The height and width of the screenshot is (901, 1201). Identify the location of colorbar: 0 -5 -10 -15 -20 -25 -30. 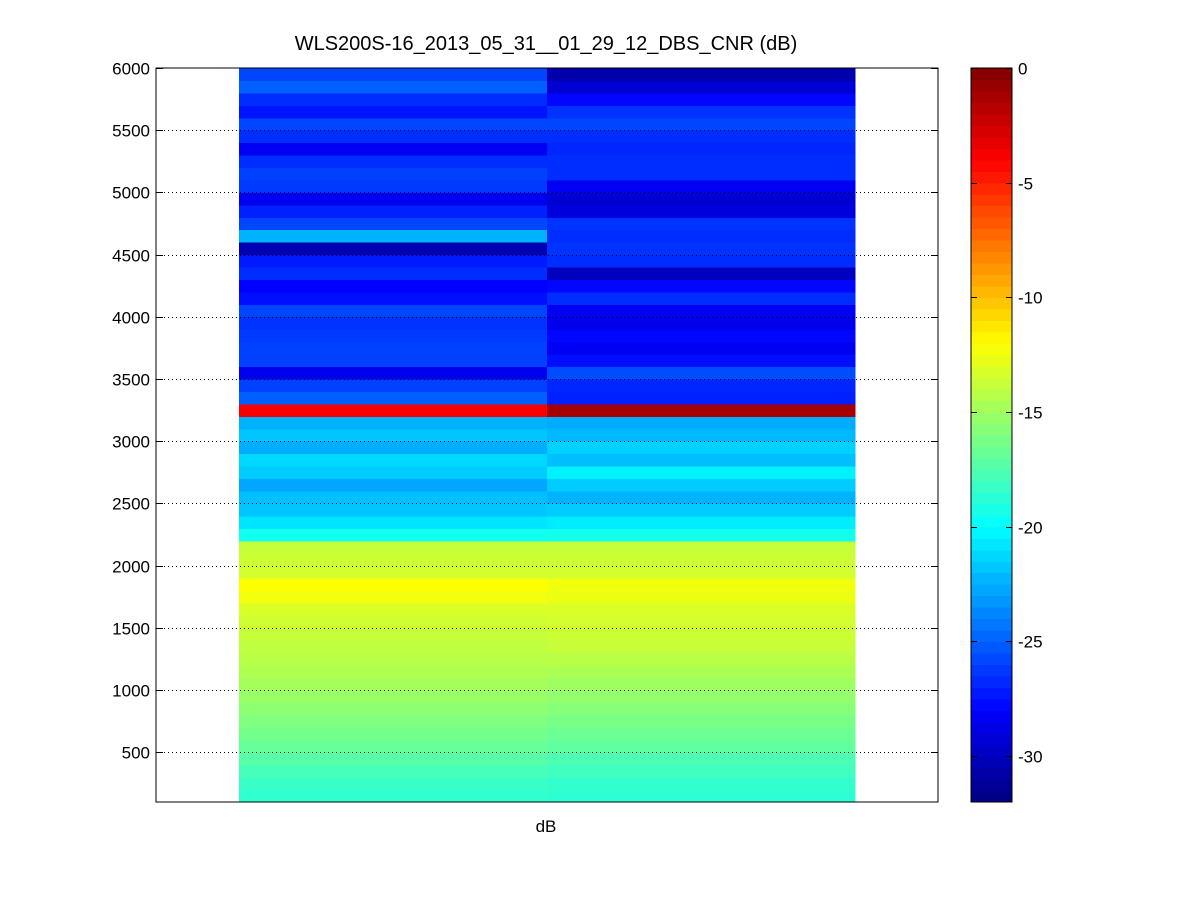
(1006, 431).